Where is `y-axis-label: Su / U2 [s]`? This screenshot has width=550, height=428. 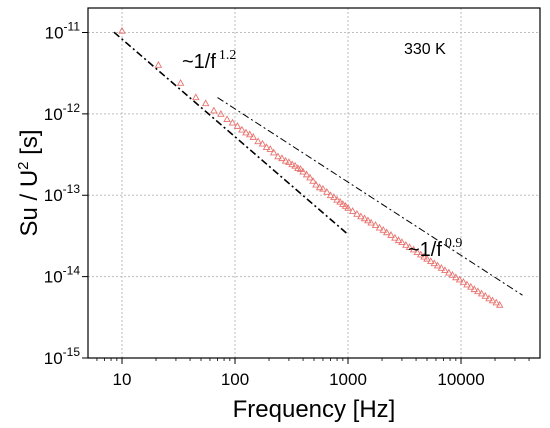
y-axis-label: Su / U2 [s] is located at coordinates (29, 182).